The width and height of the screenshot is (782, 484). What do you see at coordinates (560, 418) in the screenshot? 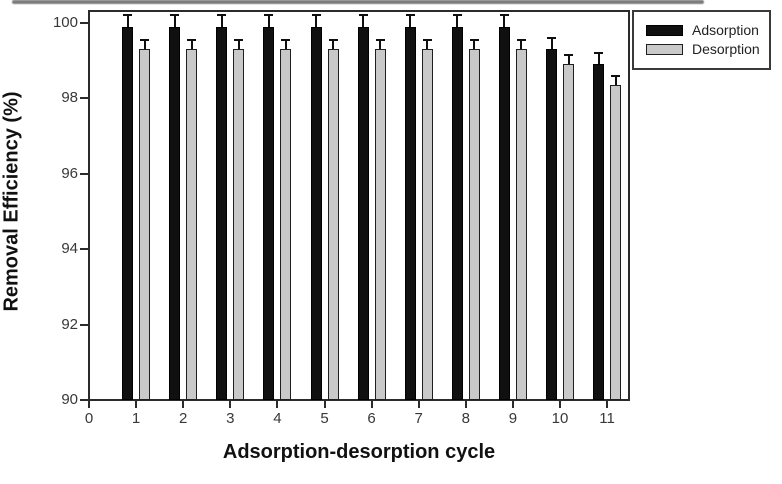
I see `x-tick-label-10: 10` at bounding box center [560, 418].